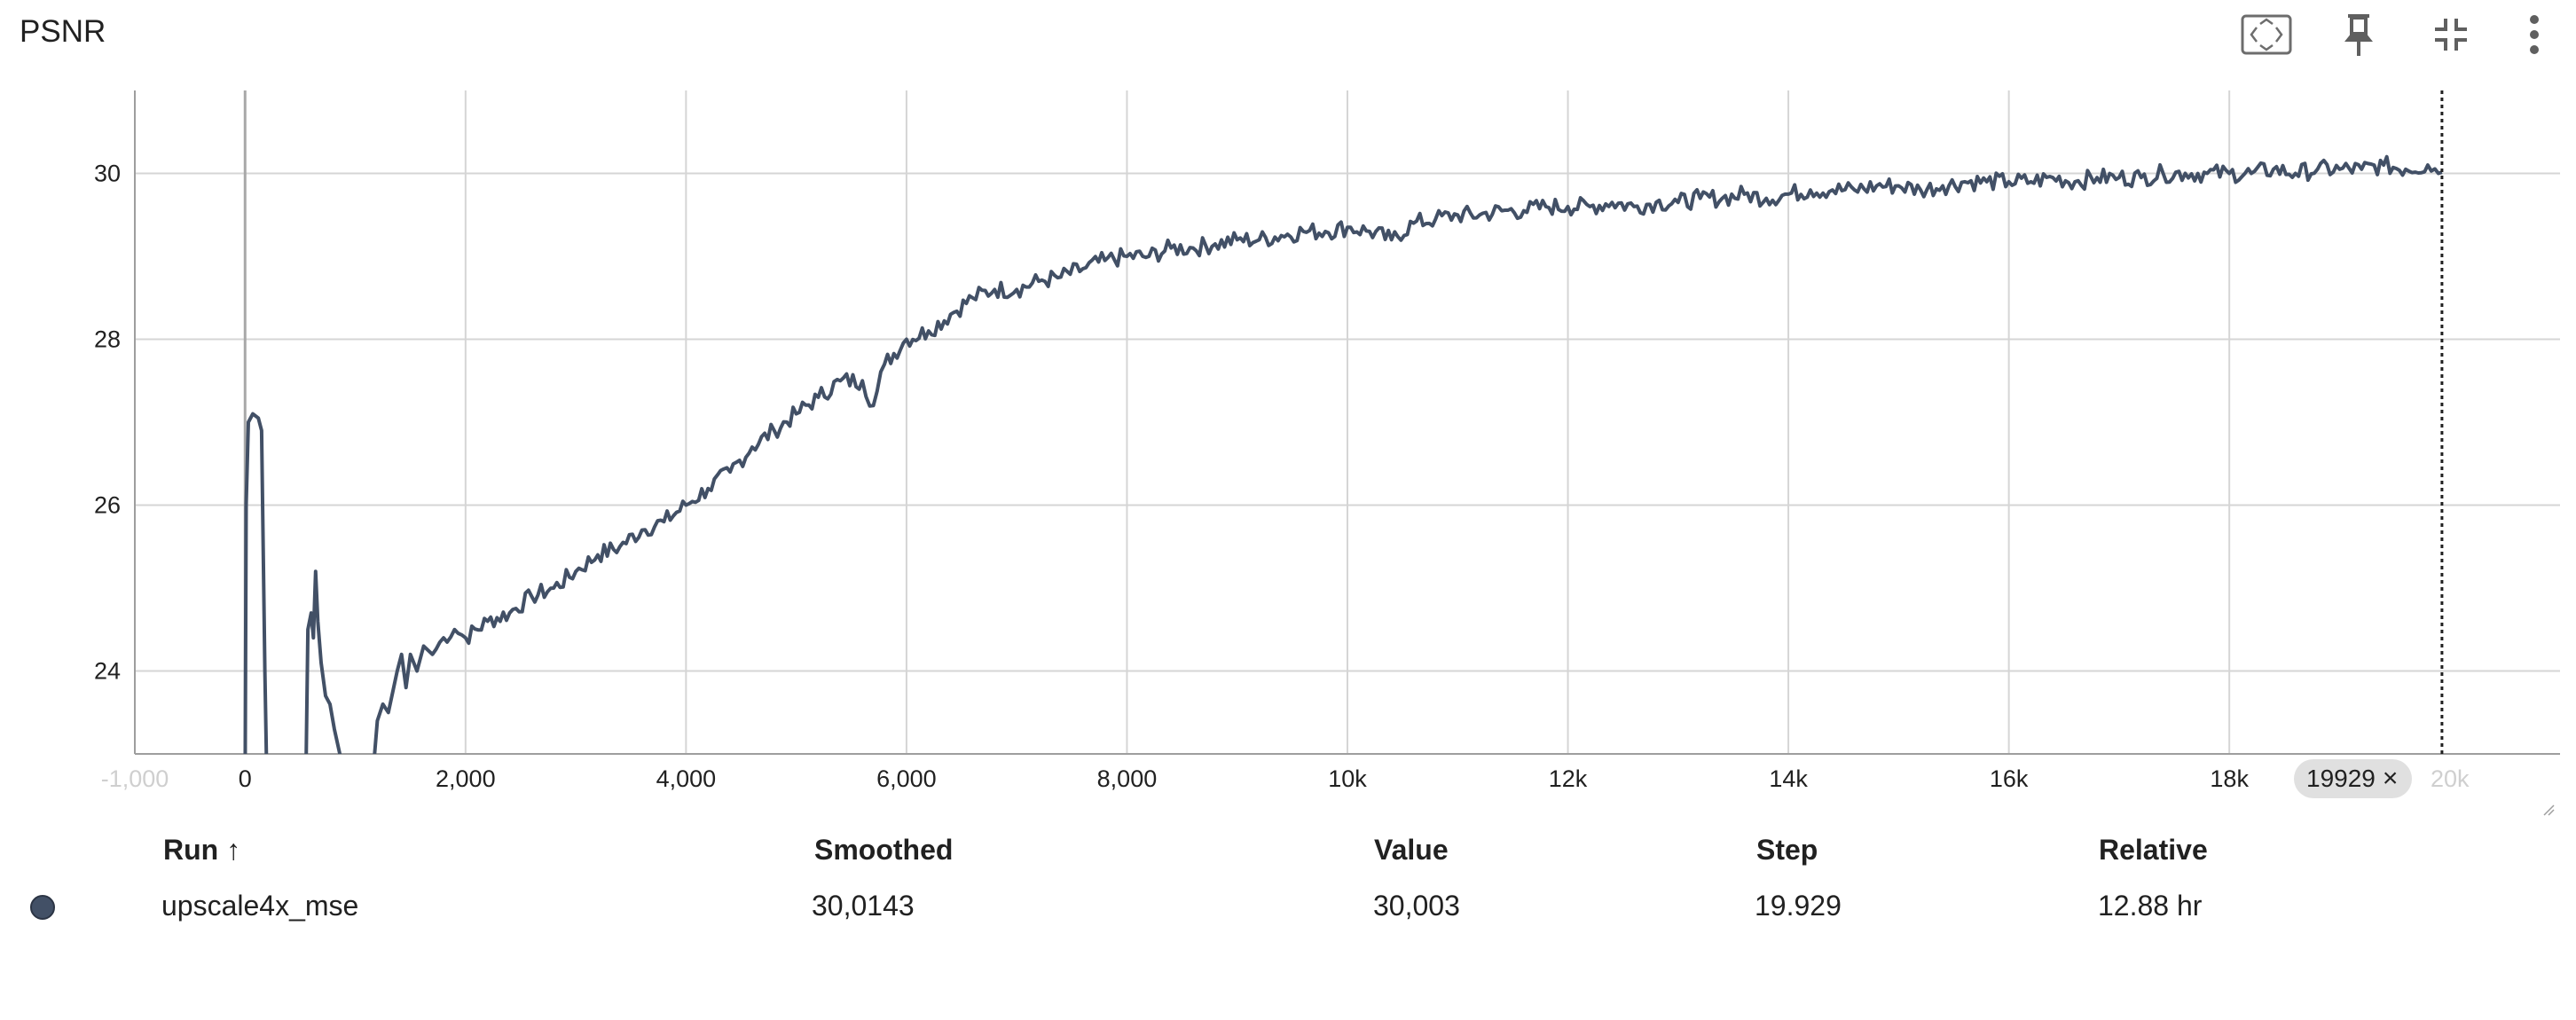  I want to click on pin-icon, so click(2358, 35).